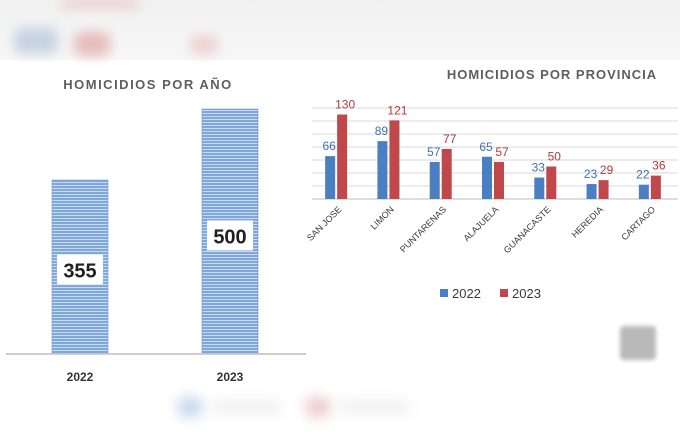  What do you see at coordinates (481, 223) in the screenshot?
I see `x-tick-label-province: ALAJUELA` at bounding box center [481, 223].